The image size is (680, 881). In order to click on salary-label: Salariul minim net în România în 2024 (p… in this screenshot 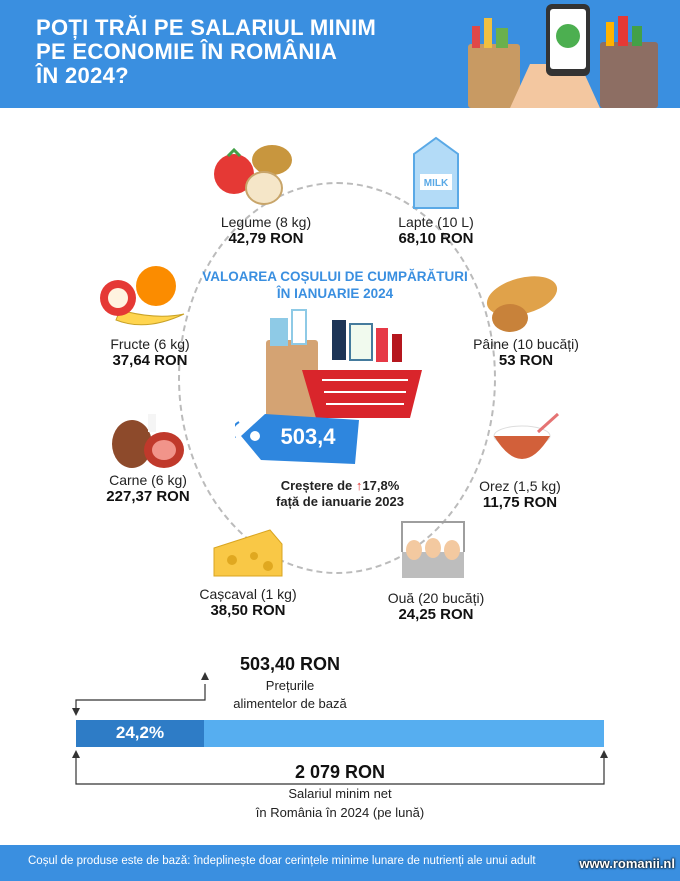, I will do `click(340, 803)`.